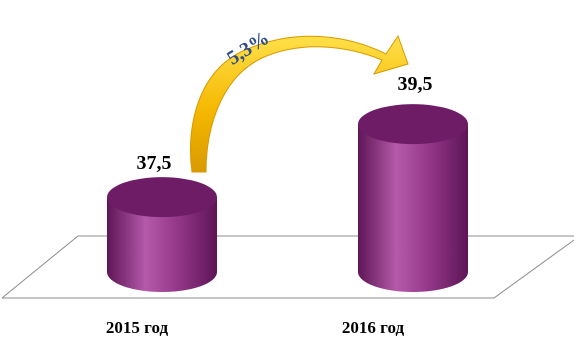 This screenshot has height=347, width=574. What do you see at coordinates (415, 84) in the screenshot?
I see `value-label-2: 39,5` at bounding box center [415, 84].